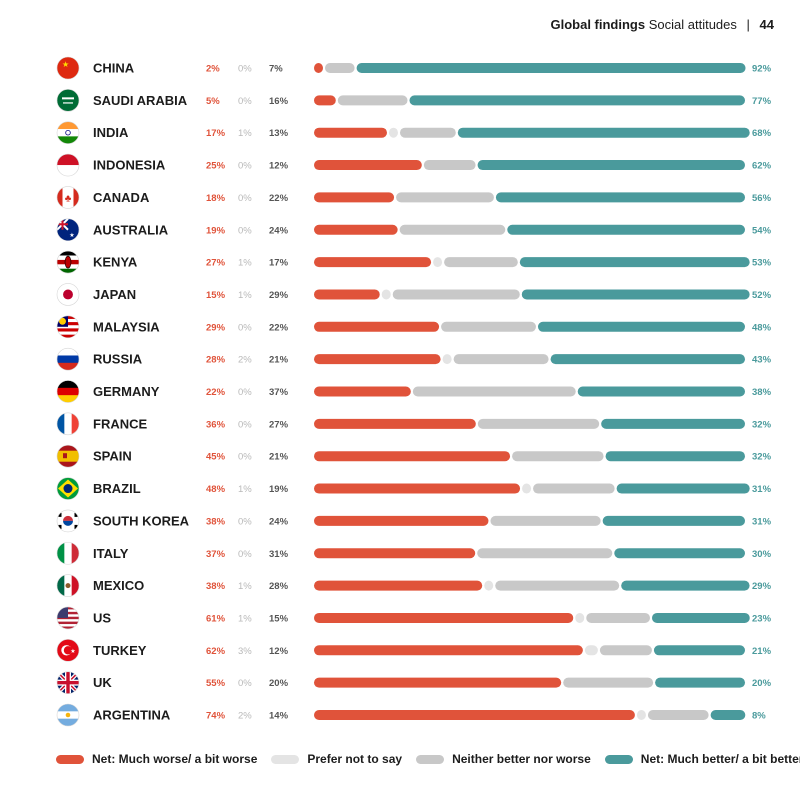 The height and width of the screenshot is (786, 800). I want to click on legend-swatch-worse, so click(70, 759).